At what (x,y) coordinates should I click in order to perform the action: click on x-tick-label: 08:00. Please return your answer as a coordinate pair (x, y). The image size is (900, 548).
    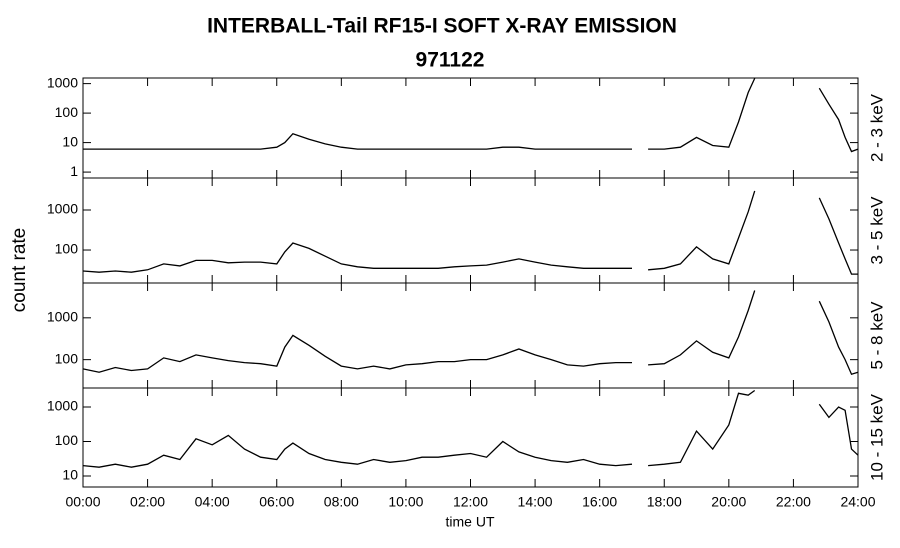
    Looking at the image, I should click on (341, 502).